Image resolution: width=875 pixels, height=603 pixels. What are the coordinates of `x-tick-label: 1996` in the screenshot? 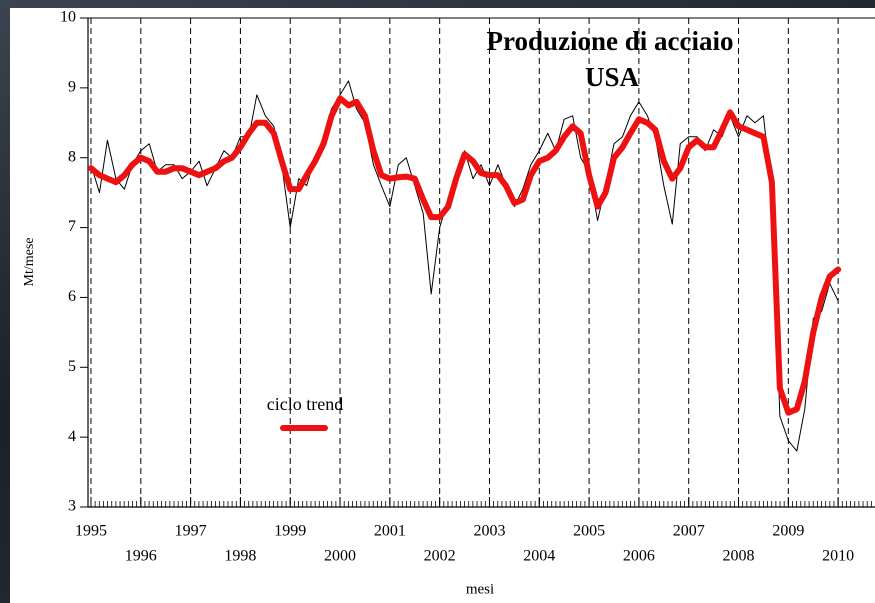 It's located at (141, 556).